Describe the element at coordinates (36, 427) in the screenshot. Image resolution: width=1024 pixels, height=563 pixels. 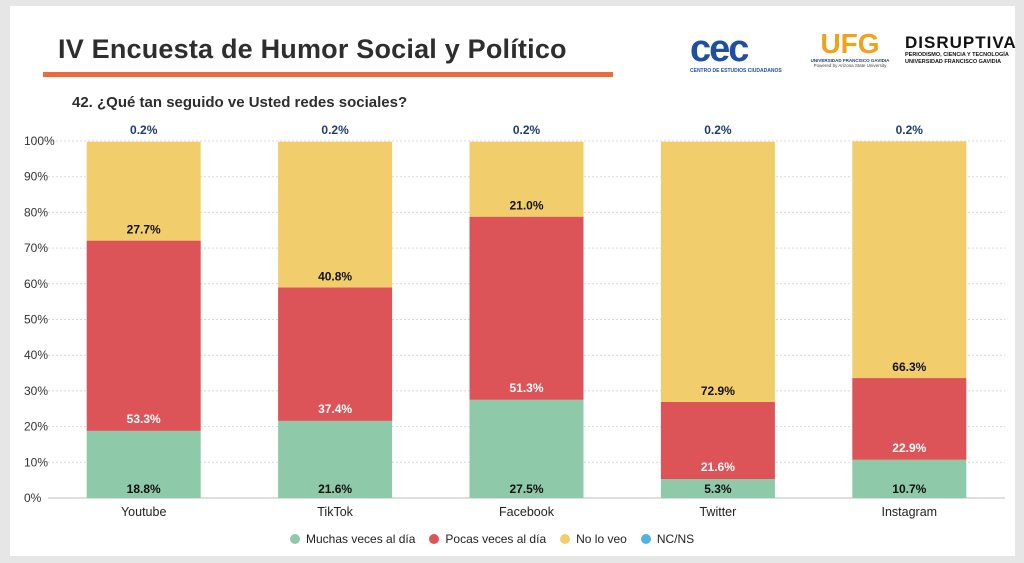
I see `y-tick-label: 20%` at that location.